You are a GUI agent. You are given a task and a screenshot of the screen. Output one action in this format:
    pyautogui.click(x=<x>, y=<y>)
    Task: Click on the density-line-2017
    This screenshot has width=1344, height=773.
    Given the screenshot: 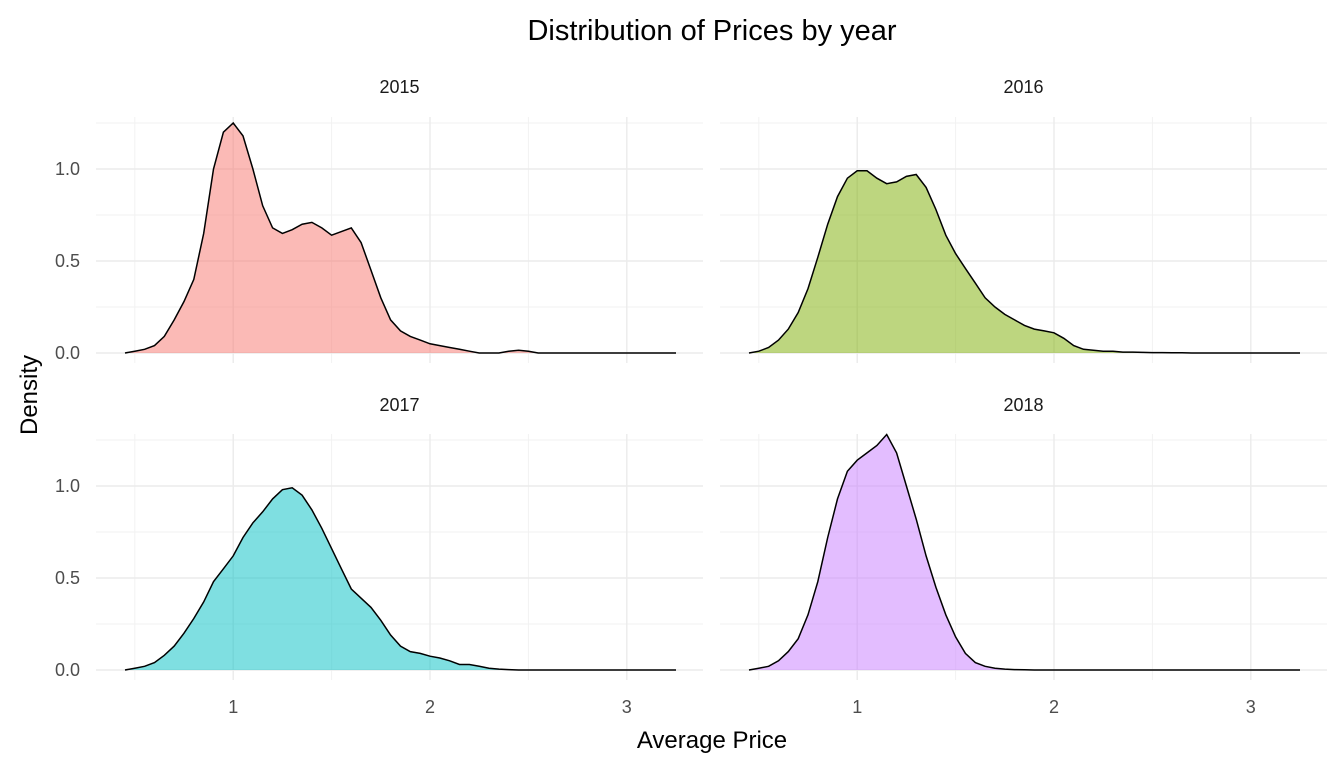 What is the action you would take?
    pyautogui.click(x=400, y=579)
    